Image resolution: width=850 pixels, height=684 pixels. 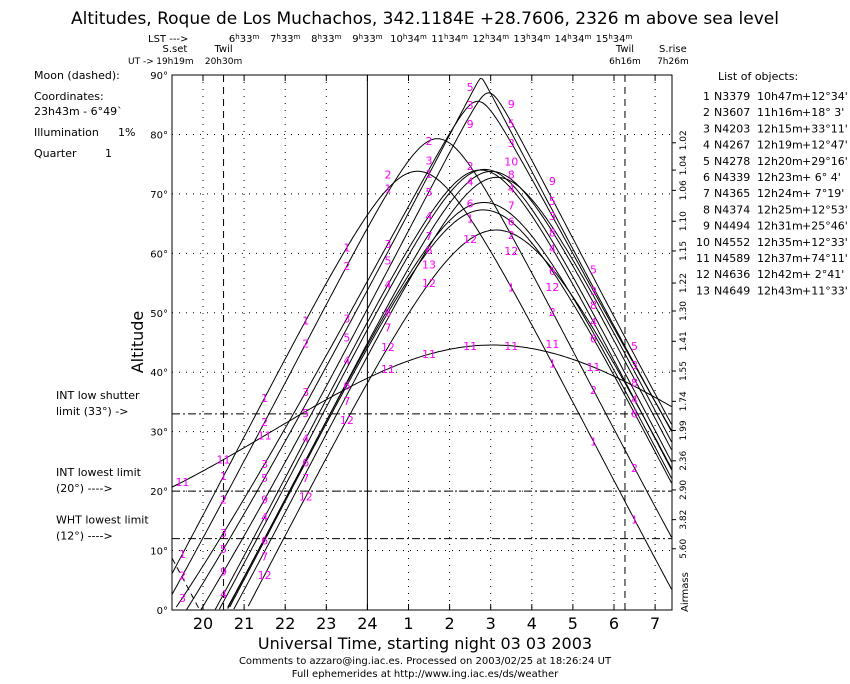 I want to click on object-ra: 12h19m, so click(x=780, y=145).